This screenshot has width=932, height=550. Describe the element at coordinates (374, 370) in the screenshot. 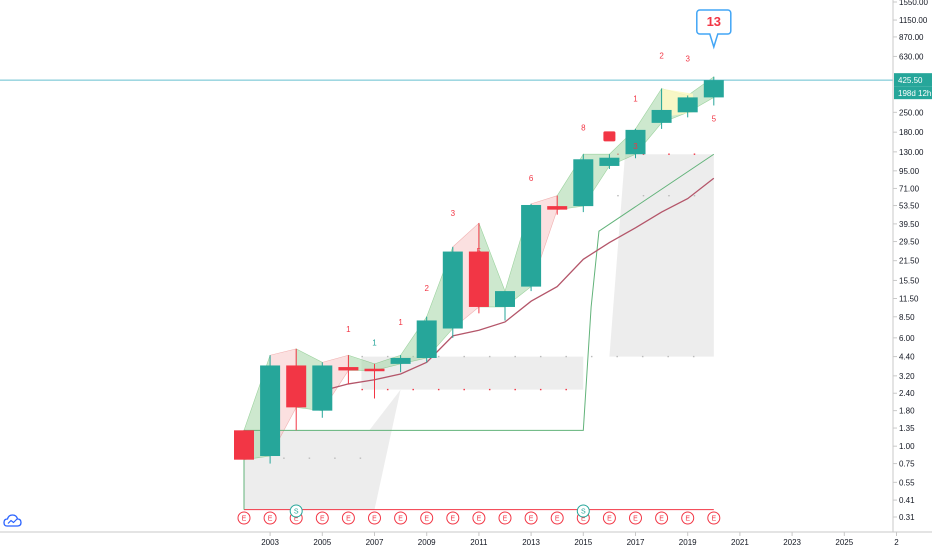

I see `candle-body-2007` at that location.